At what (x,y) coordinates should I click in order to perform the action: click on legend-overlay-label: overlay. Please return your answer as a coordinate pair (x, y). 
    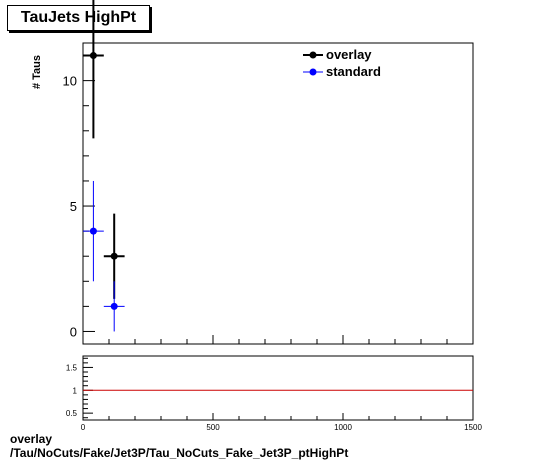
    Looking at the image, I should click on (349, 54).